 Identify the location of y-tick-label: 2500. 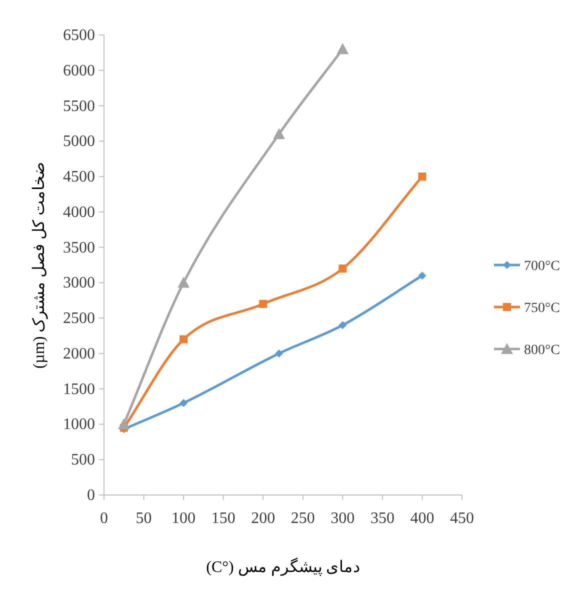
(79, 319).